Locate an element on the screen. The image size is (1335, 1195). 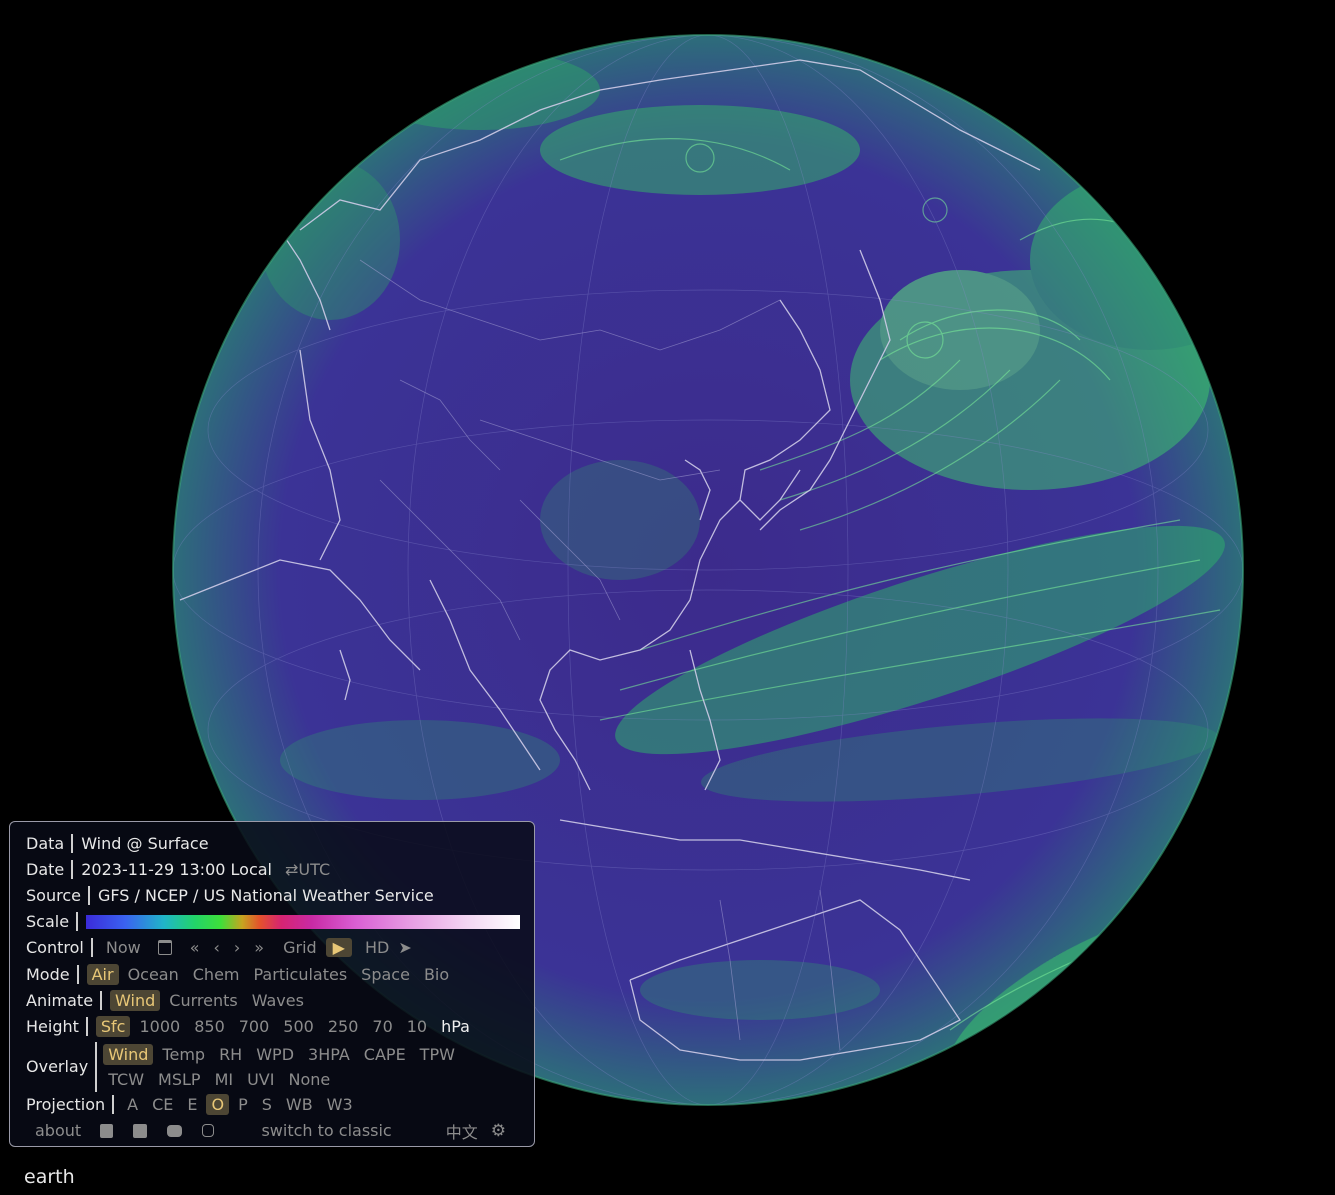
projection-w3: W3 is located at coordinates (339, 1105).